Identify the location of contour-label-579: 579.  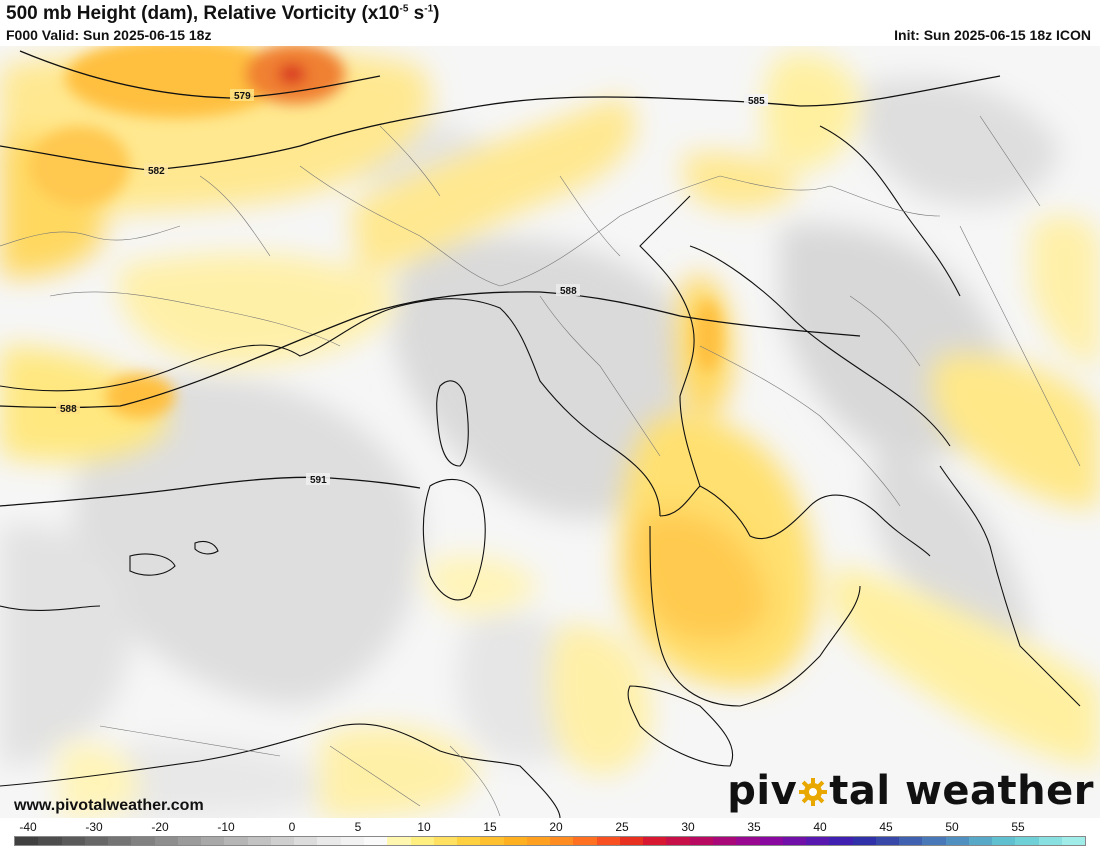
(242, 96).